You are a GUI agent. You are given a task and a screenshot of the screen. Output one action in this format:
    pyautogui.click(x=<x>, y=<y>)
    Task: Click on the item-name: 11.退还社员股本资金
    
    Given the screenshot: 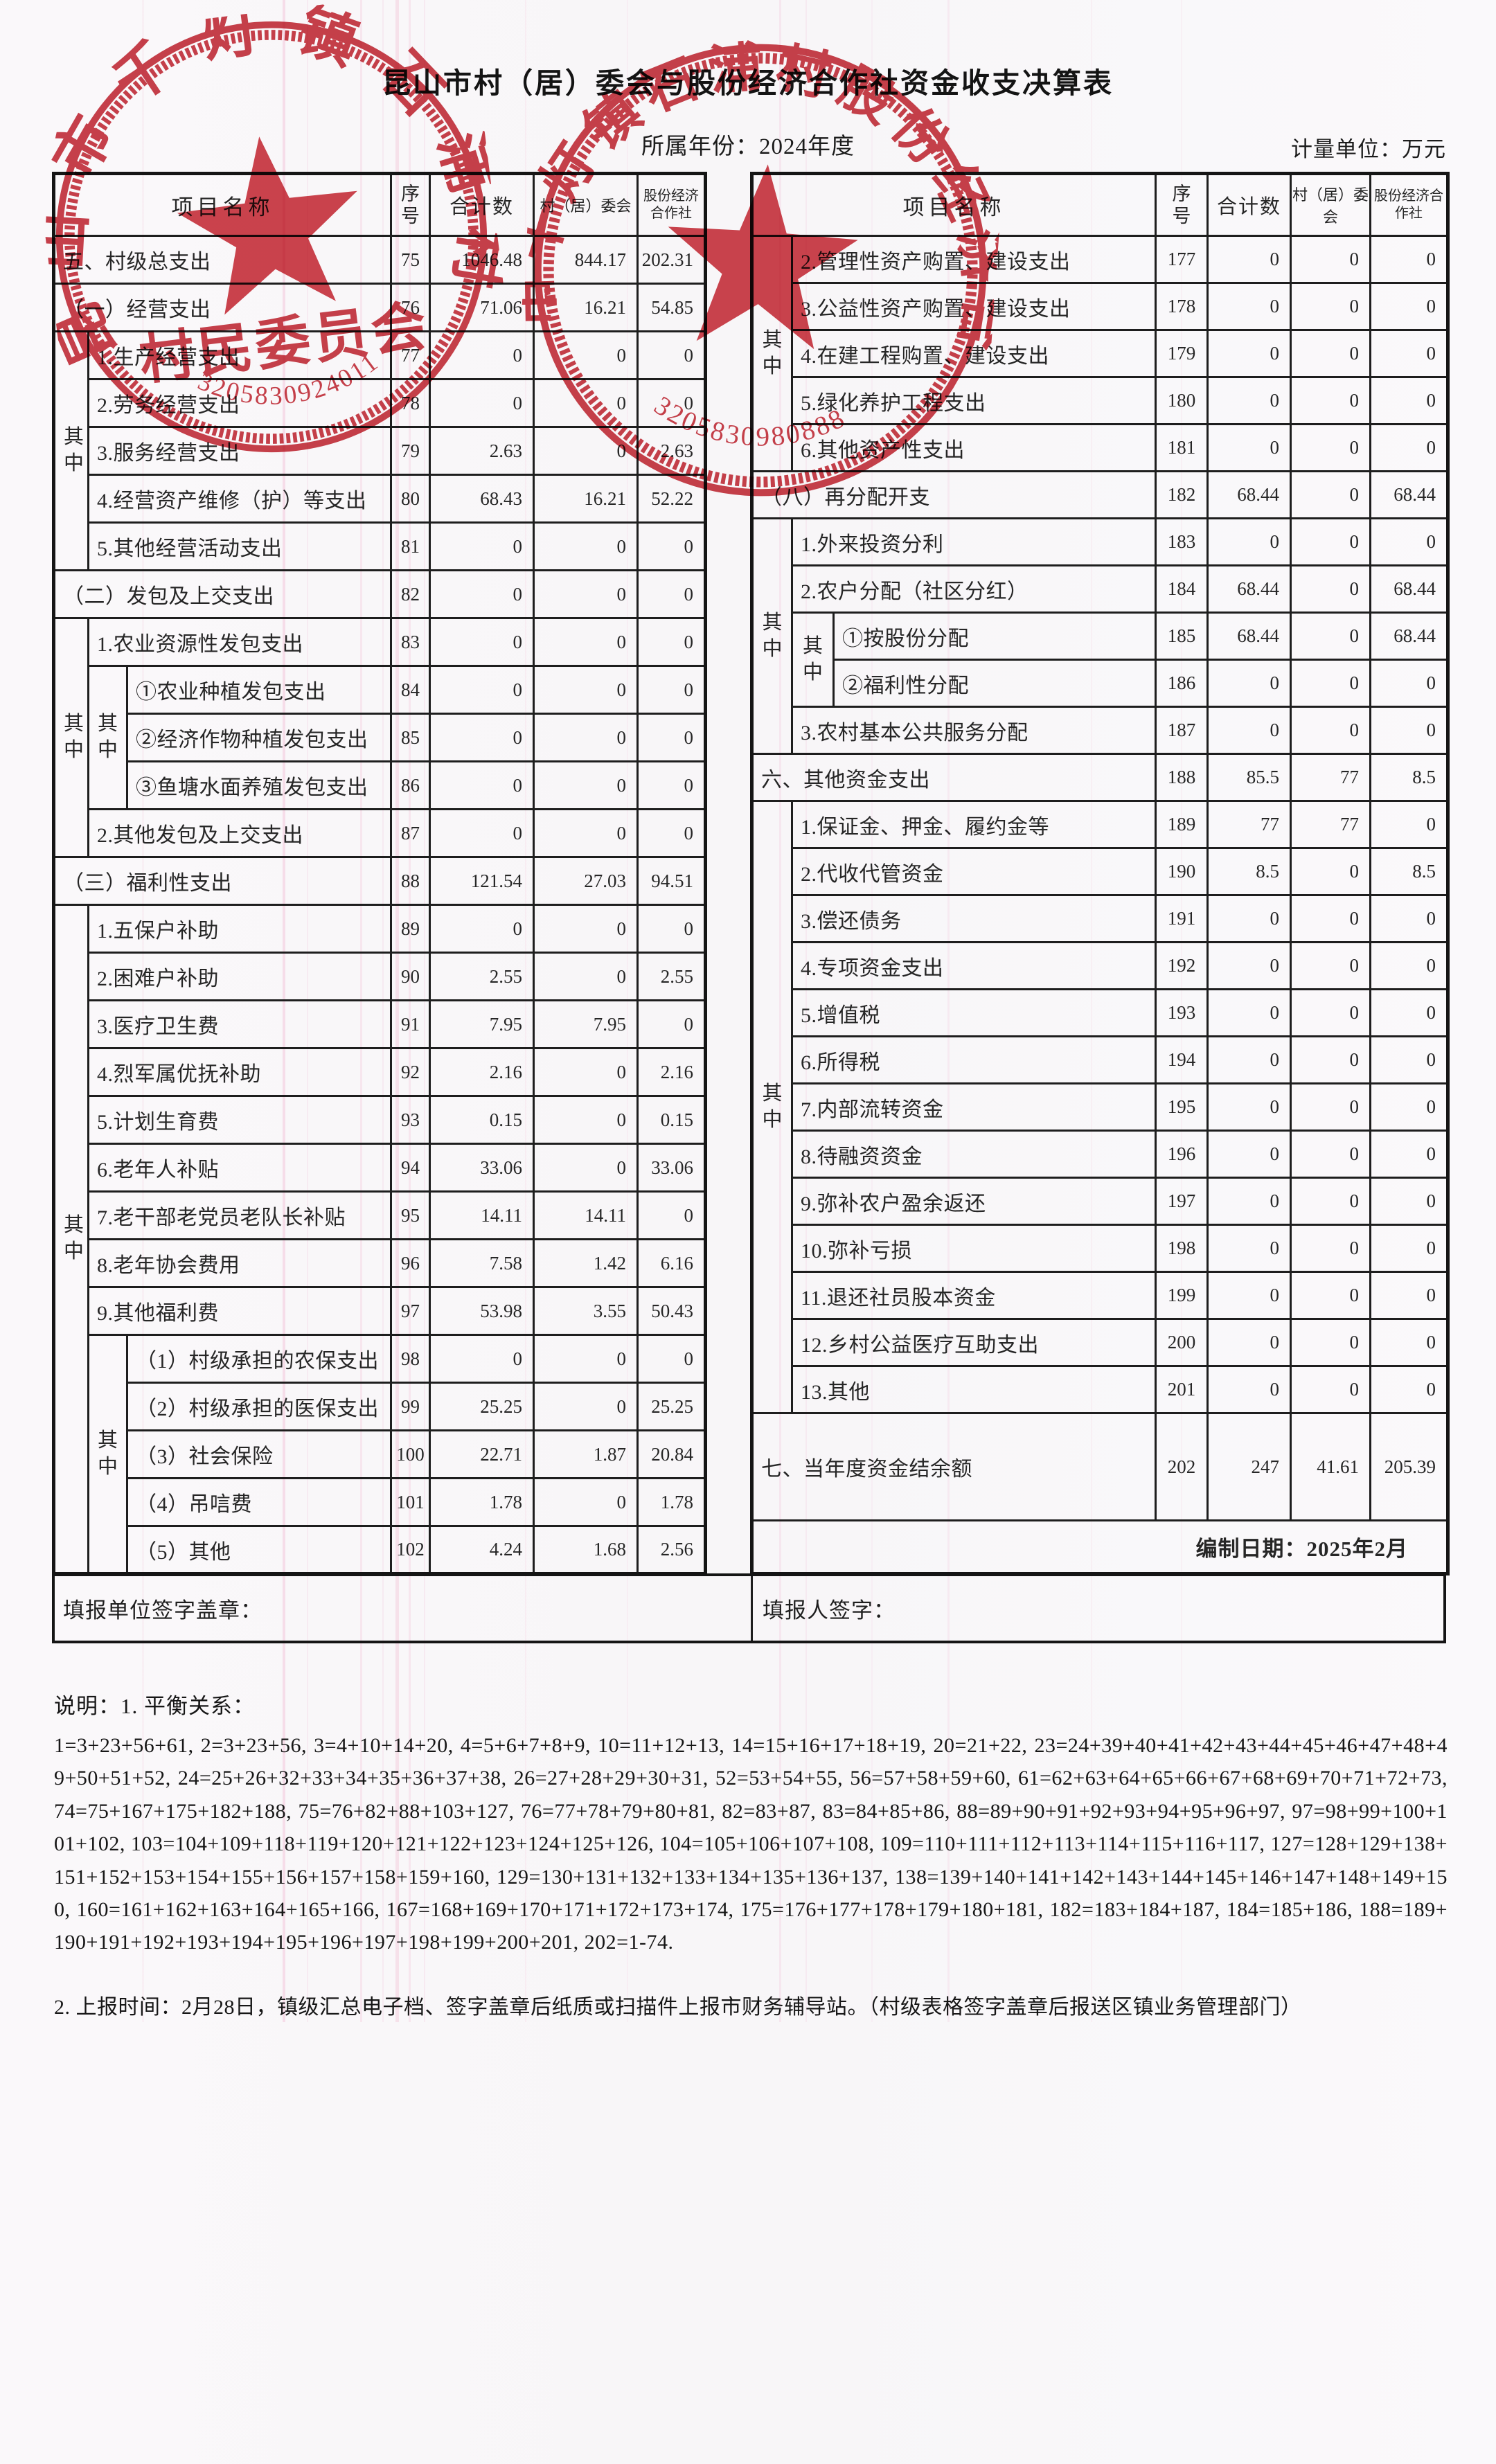 What is the action you would take?
    pyautogui.click(x=973, y=1295)
    